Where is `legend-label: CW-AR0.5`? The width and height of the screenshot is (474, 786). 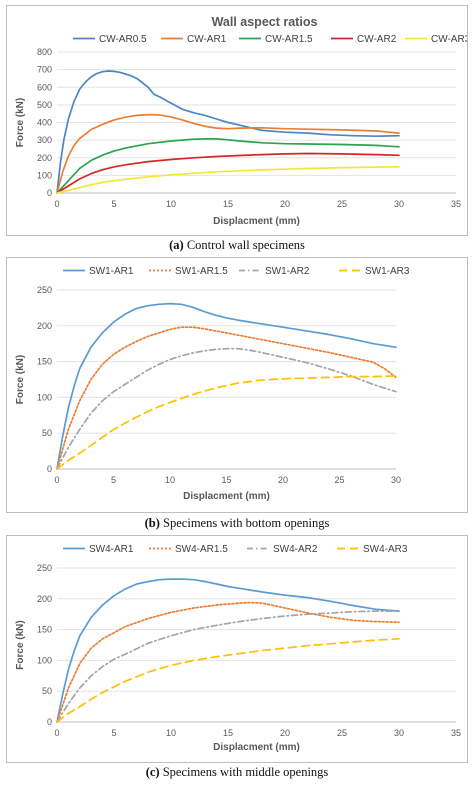
legend-label: CW-AR0.5 is located at coordinates (123, 39).